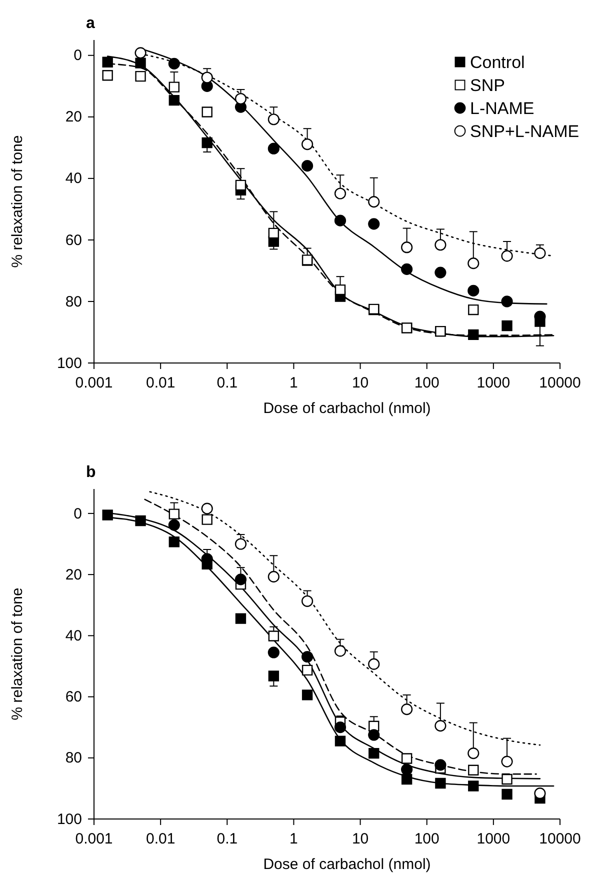 The image size is (612, 887). I want to click on legend-label: Control, so click(497, 62).